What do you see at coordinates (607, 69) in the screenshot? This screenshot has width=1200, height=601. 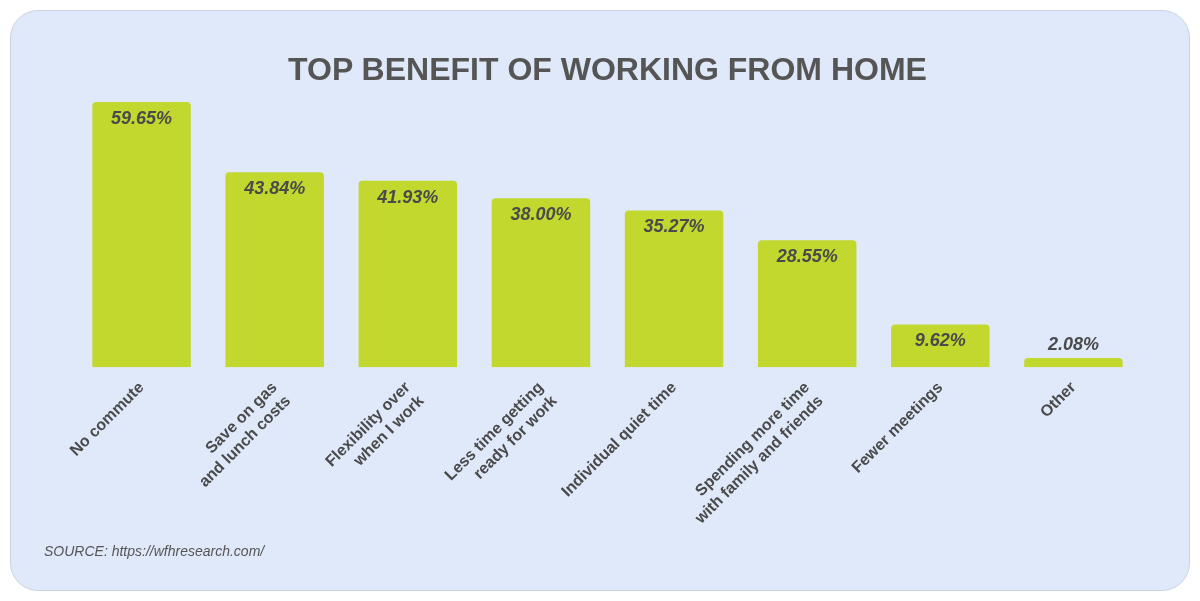 I see `chart-title: TOP BENEFIT OF WORKING FROM HOME` at bounding box center [607, 69].